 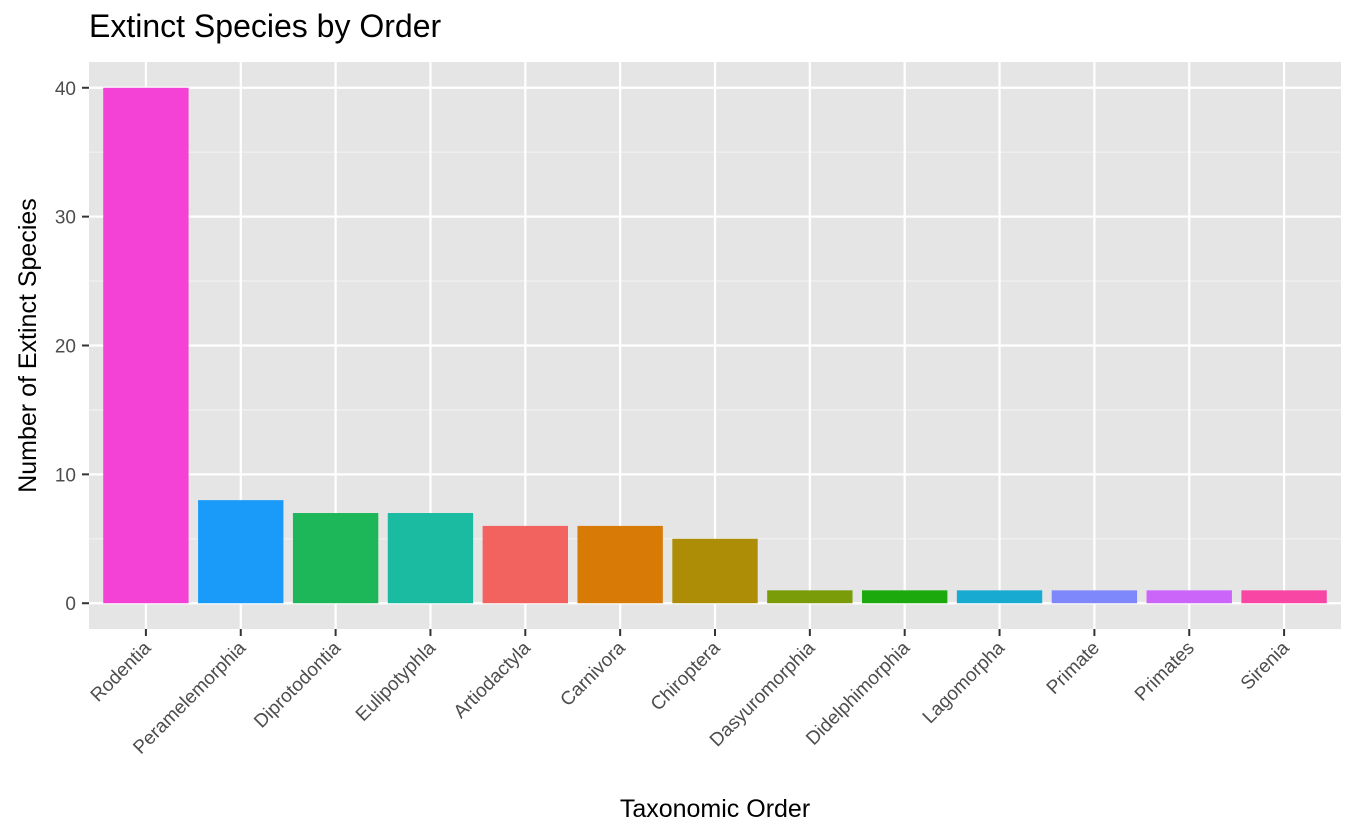 I want to click on y-tick-label: 20, so click(x=65, y=347).